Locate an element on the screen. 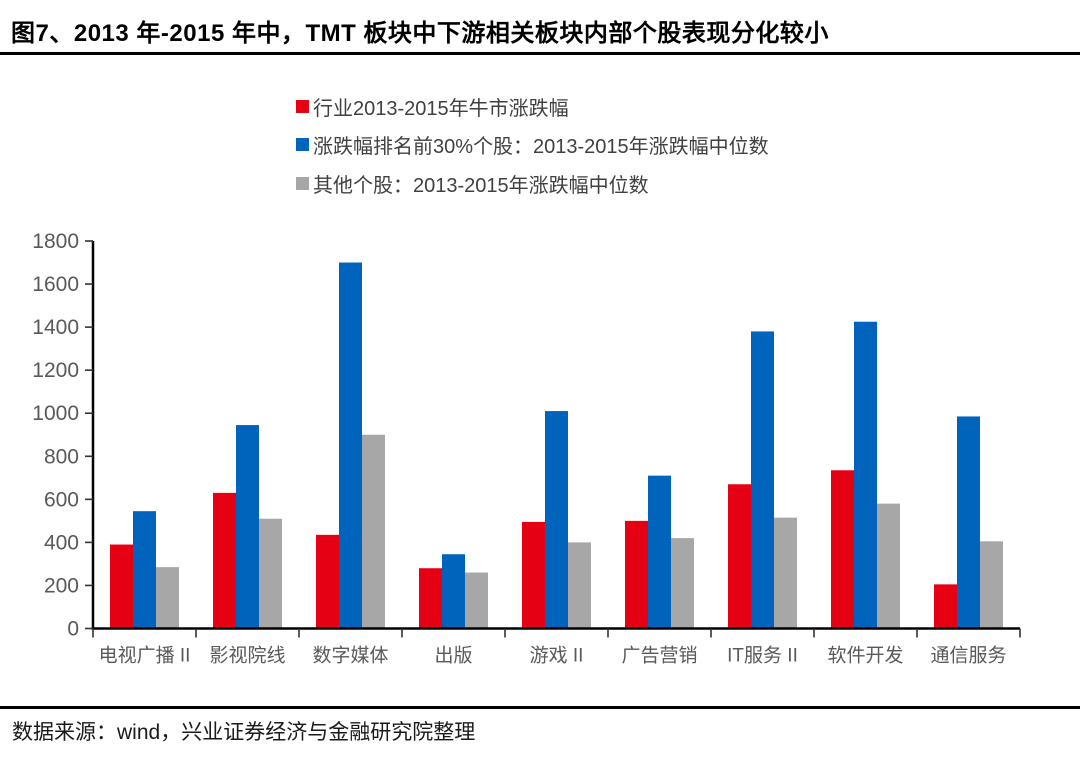 The height and width of the screenshot is (767, 1080). y-axis-label: 1800 is located at coordinates (55, 241).